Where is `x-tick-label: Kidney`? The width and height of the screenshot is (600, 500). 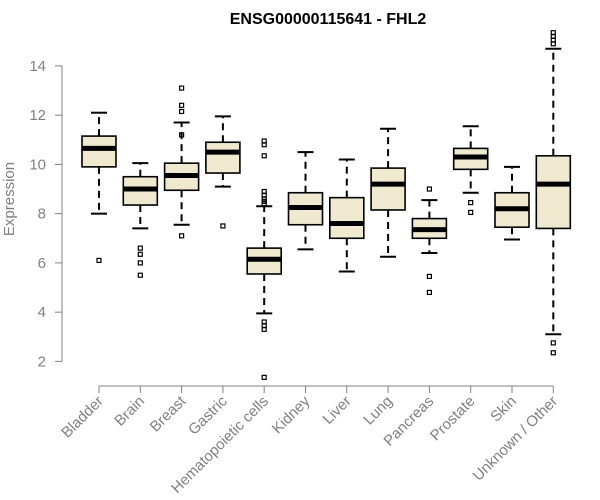
x-tick-label: Kidney is located at coordinates (291, 414).